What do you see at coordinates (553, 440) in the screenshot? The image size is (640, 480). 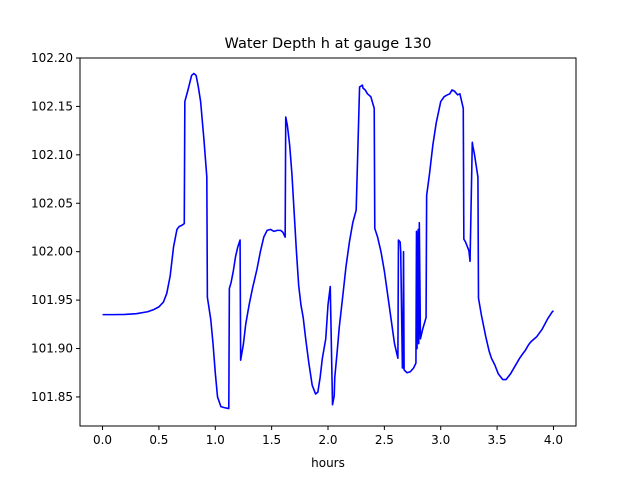 I see `x-tick-label: 4.0` at bounding box center [553, 440].